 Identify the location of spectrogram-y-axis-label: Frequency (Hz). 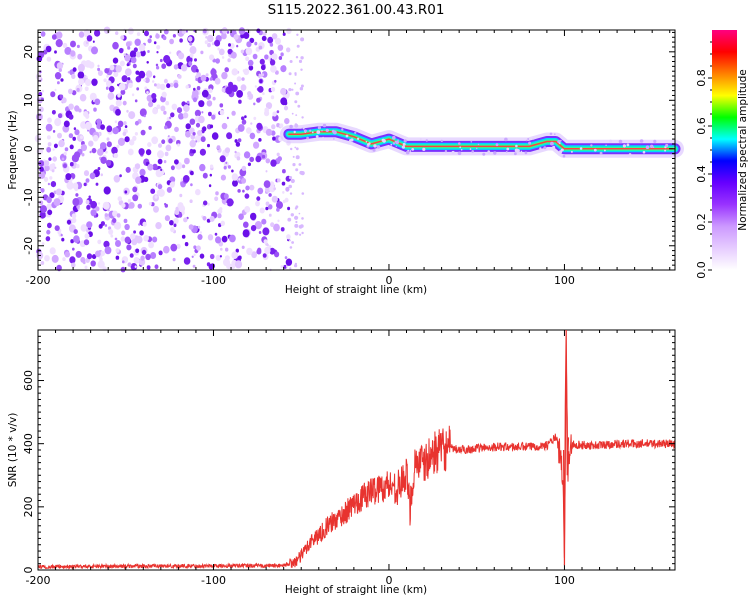
(13, 149).